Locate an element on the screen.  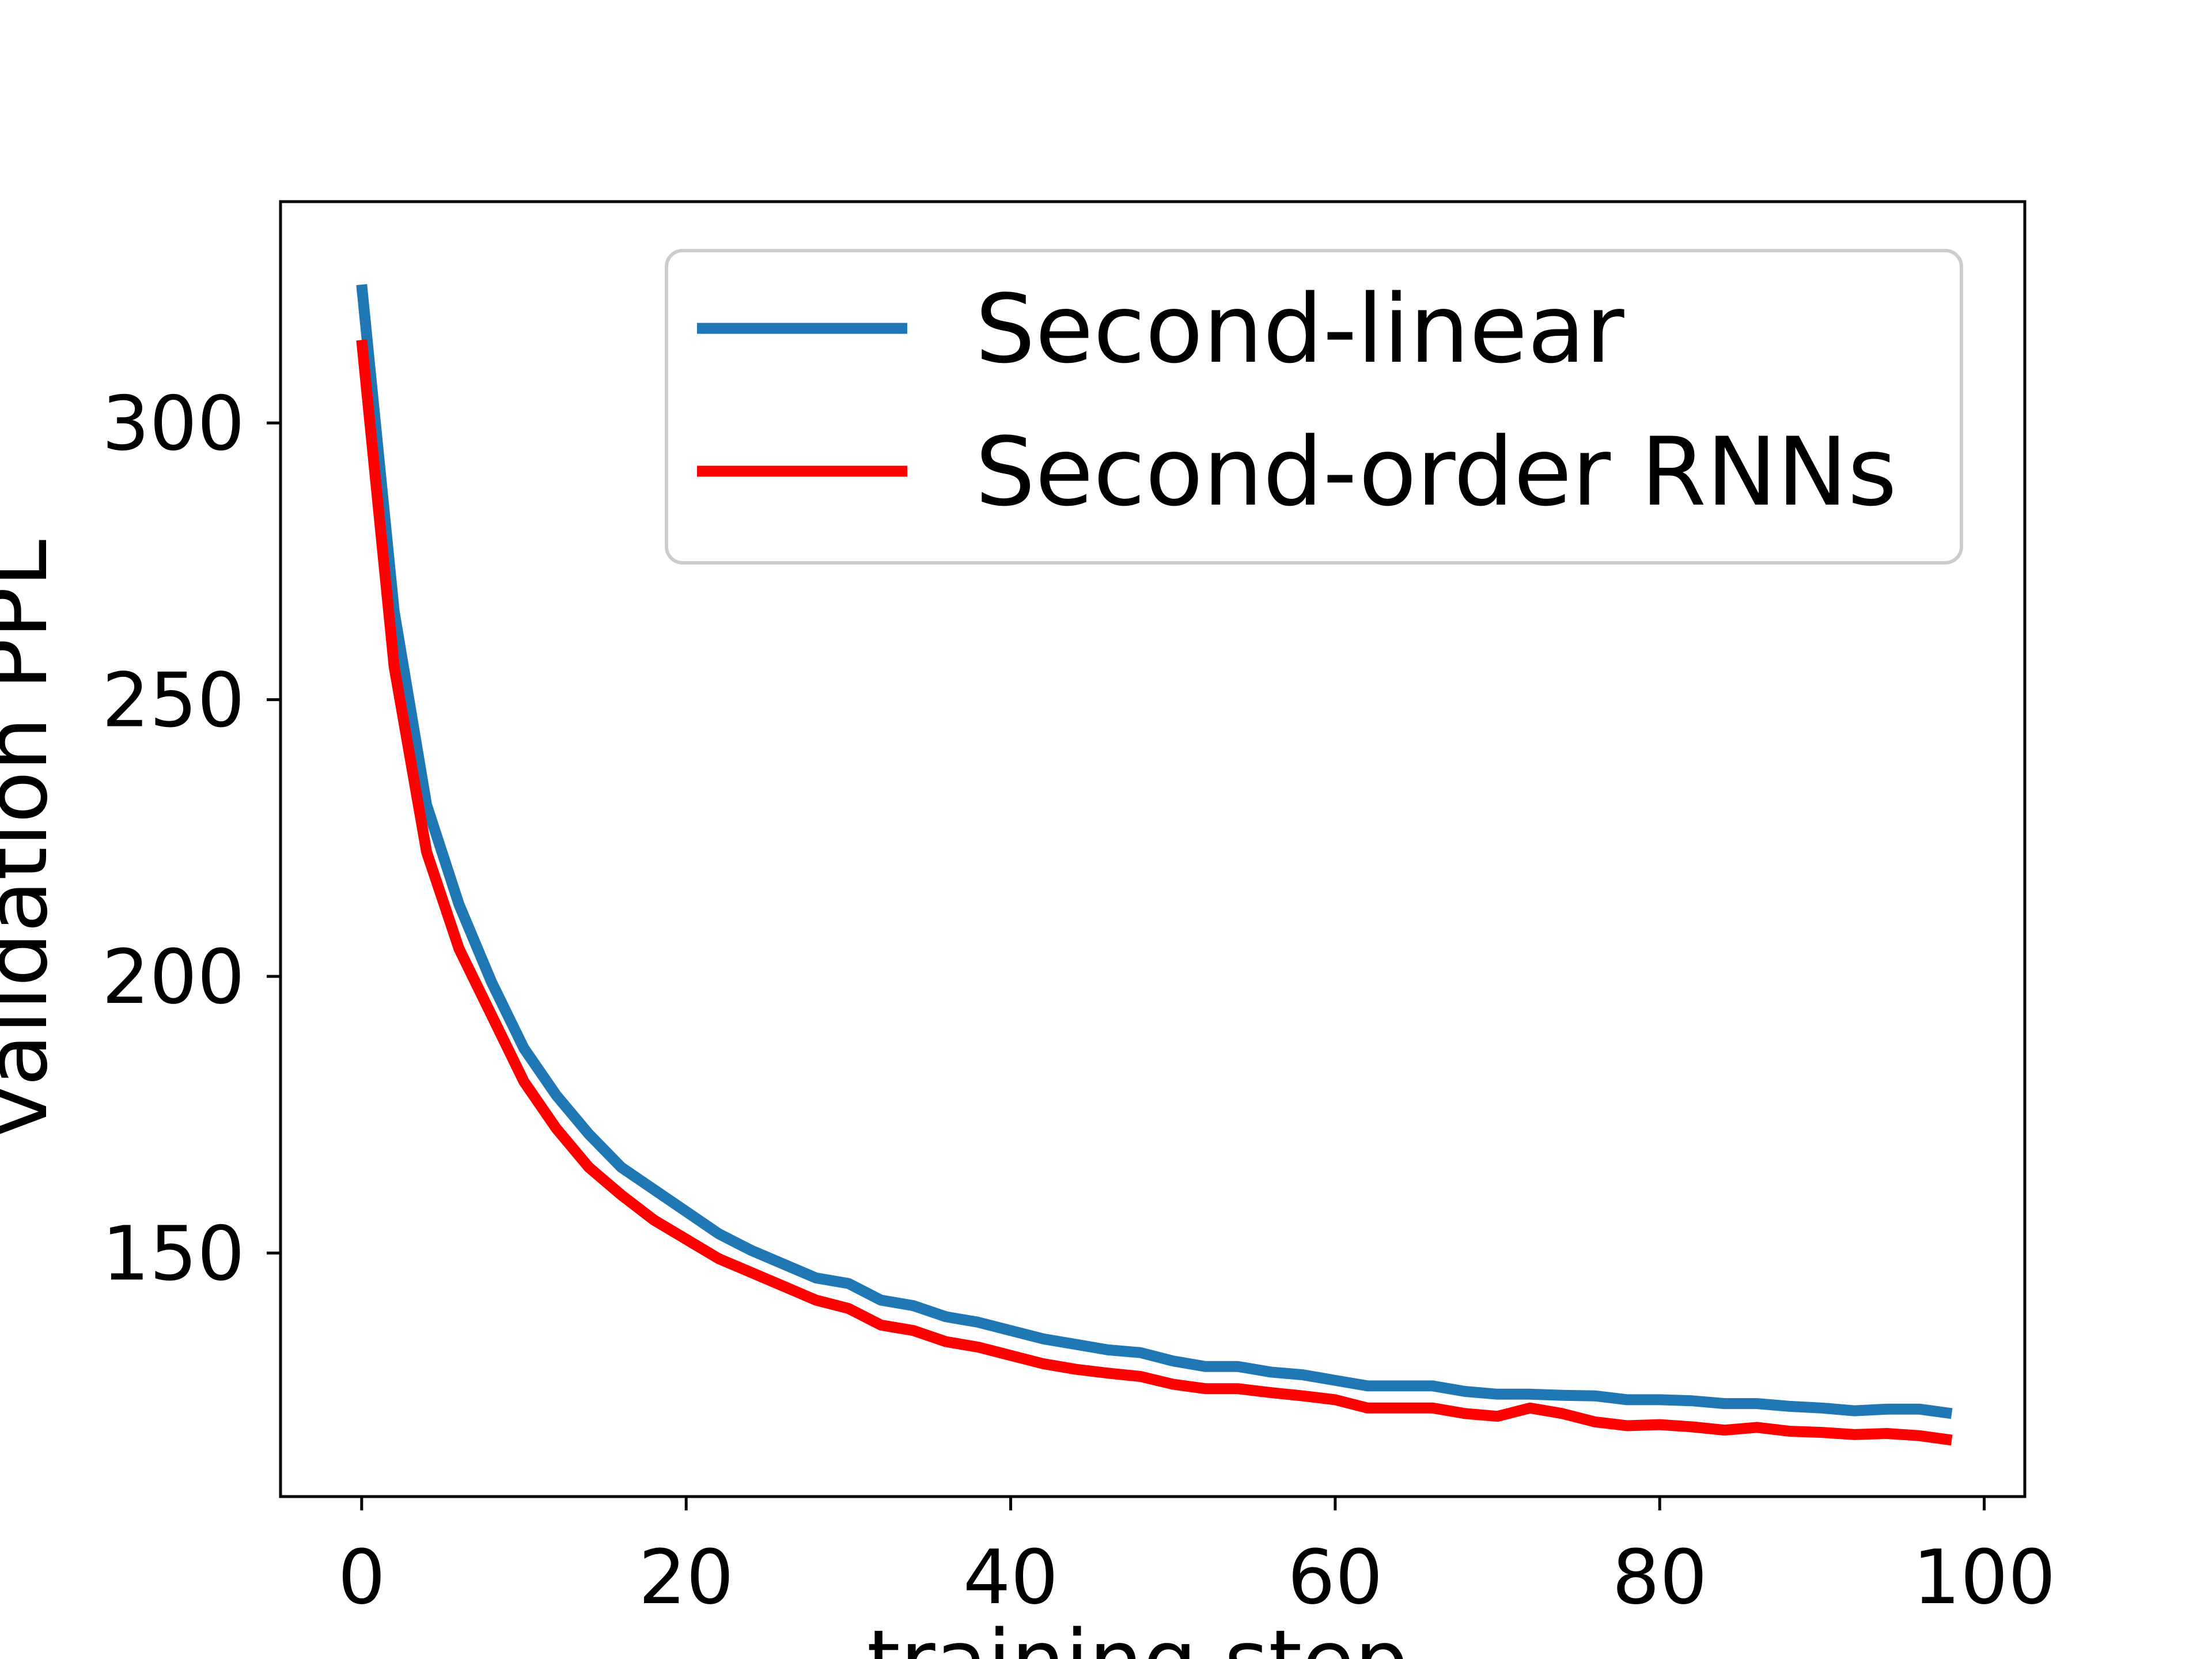
y-tick-label: 200 is located at coordinates (173, 977).